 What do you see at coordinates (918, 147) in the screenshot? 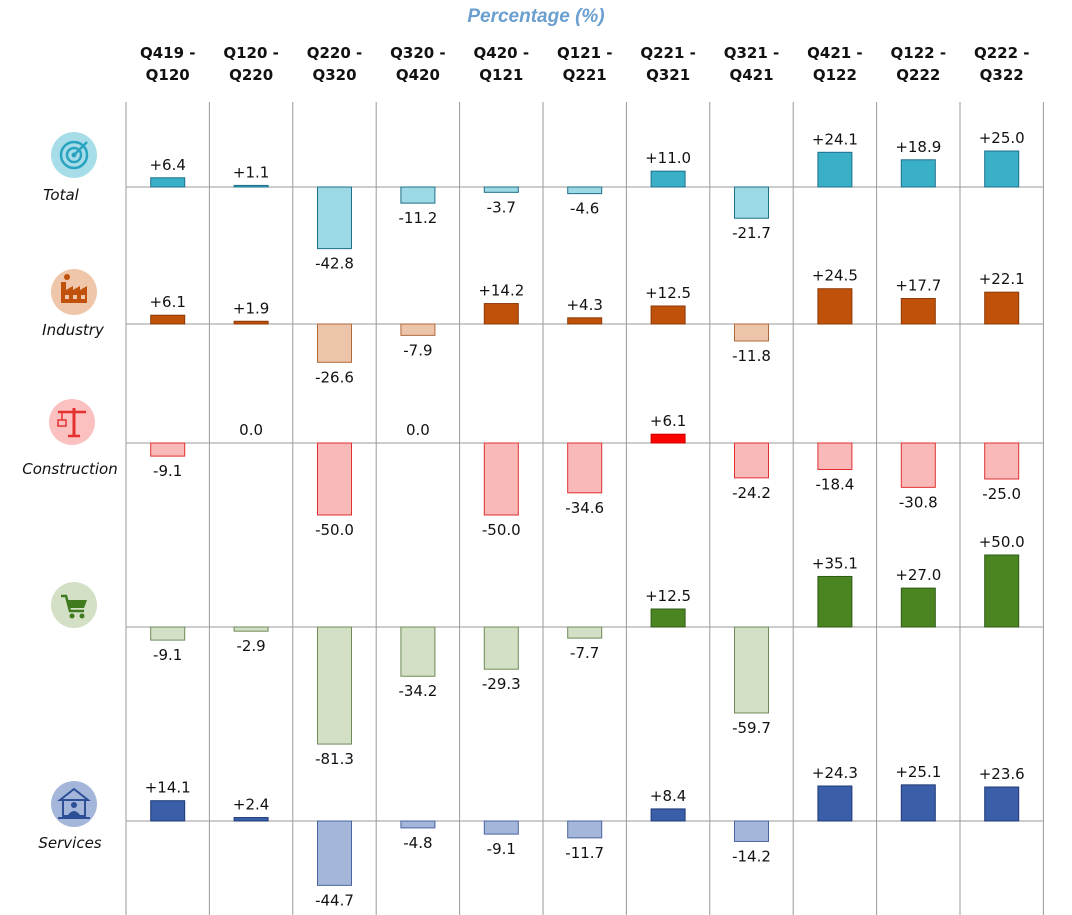
I see `data-label: +18.9` at bounding box center [918, 147].